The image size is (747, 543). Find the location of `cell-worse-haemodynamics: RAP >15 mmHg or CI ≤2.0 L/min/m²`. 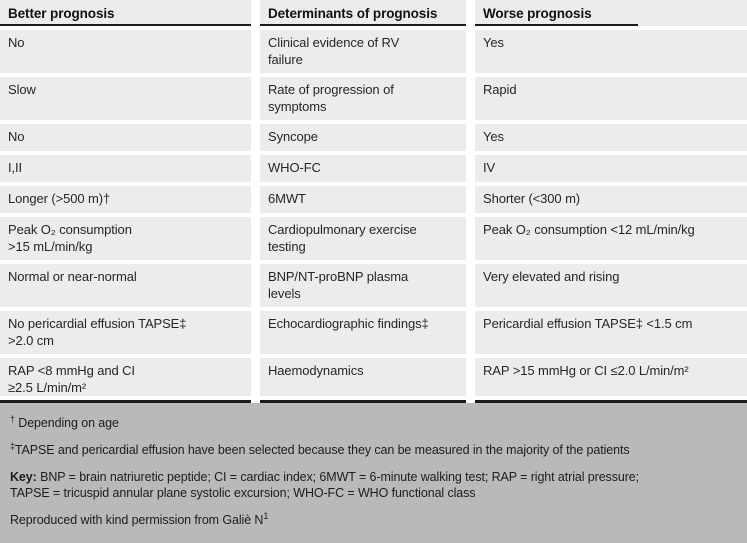

cell-worse-haemodynamics: RAP >15 mmHg or CI ≤2.0 L/min/m² is located at coordinates (611, 377).